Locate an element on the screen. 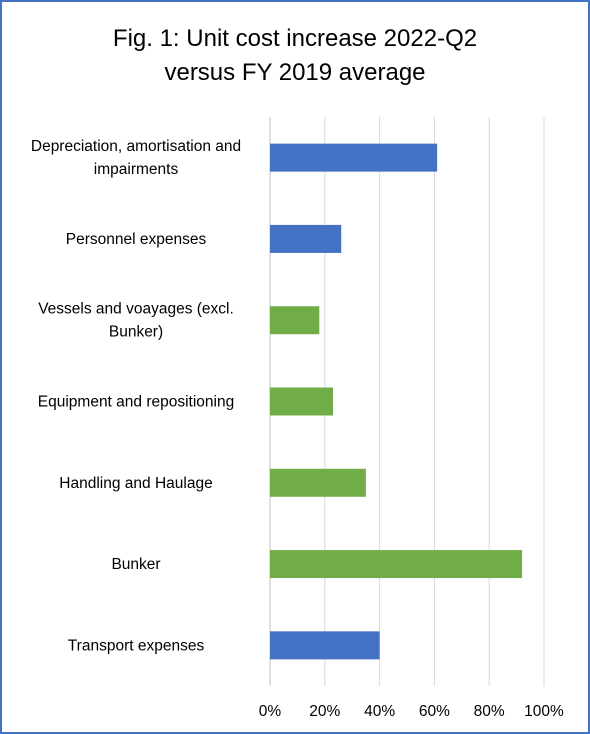 The image size is (590, 734). chart-title-line-1: Fig. 1: Unit cost increase 2022-Q2 is located at coordinates (295, 38).